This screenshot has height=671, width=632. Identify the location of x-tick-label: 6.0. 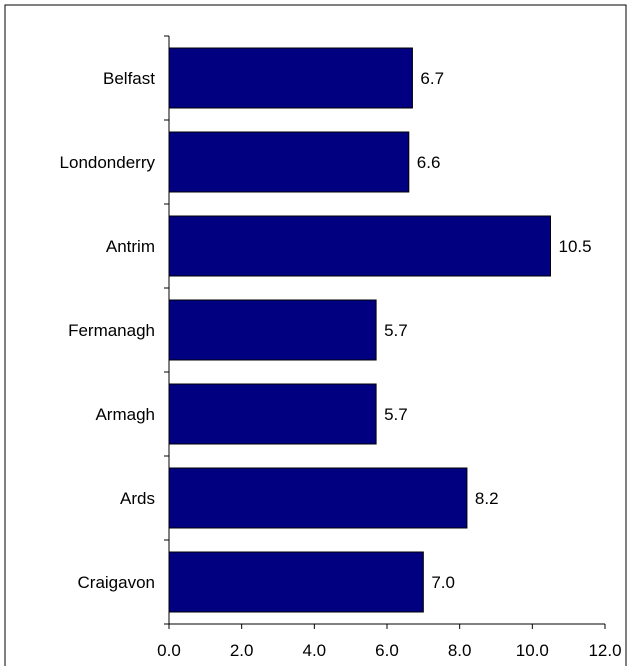
(387, 650).